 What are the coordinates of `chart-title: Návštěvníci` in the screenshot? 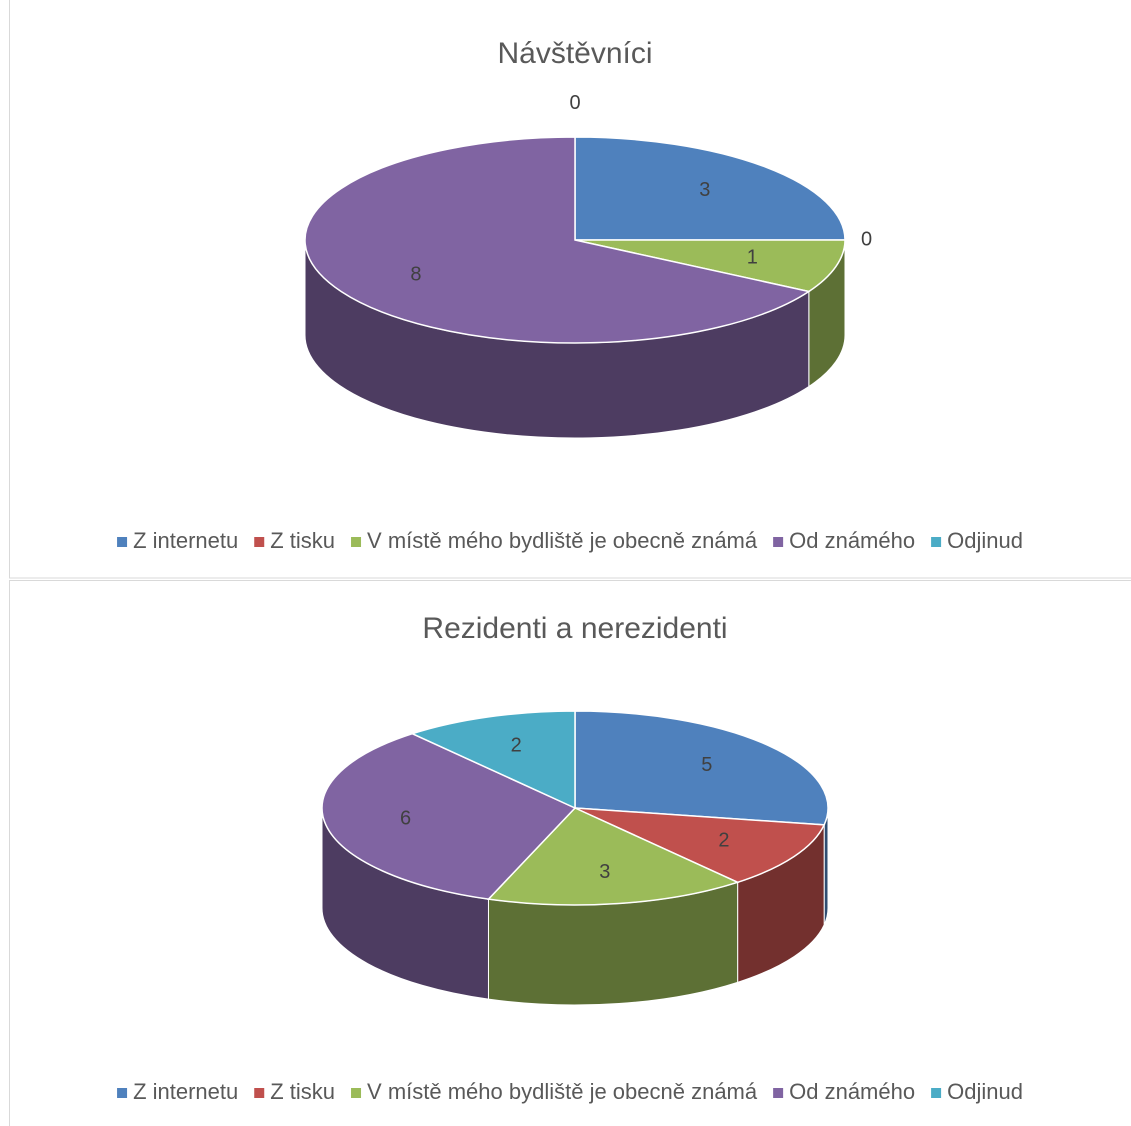 It's located at (574, 53).